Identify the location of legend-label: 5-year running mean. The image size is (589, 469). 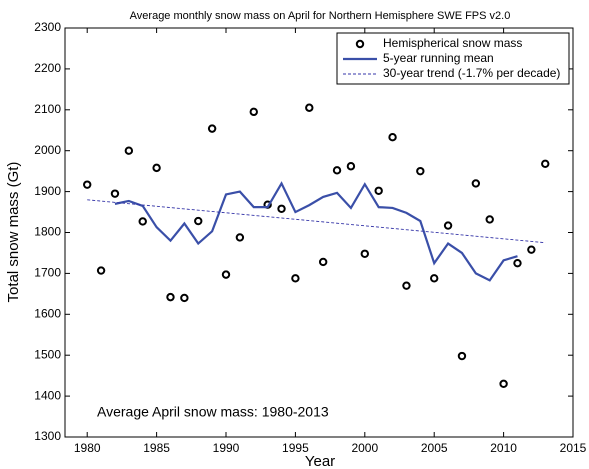
(438, 58).